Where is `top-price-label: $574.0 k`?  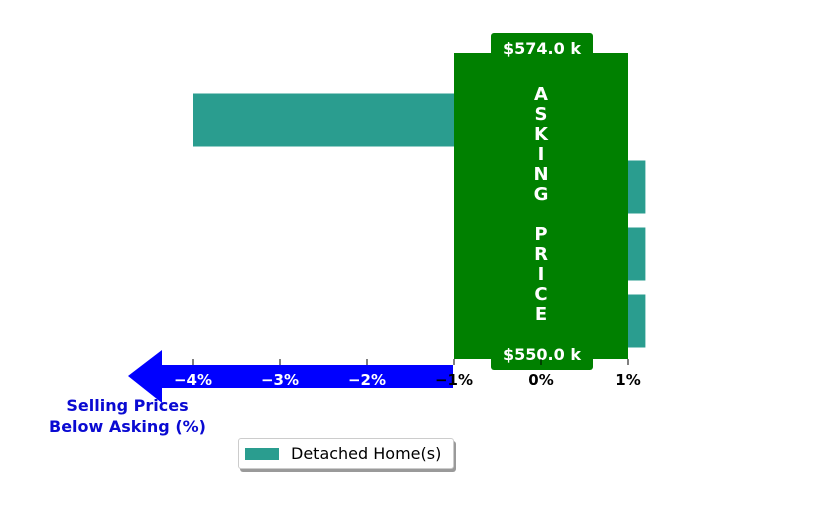 top-price-label: $574.0 k is located at coordinates (542, 48).